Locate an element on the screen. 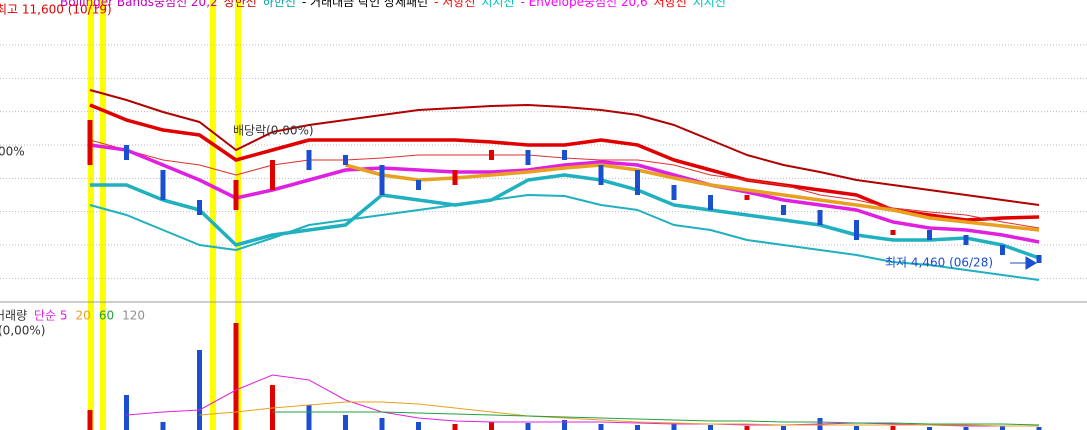 The width and height of the screenshot is (1087, 430). legend-item: - 거래대금 락인 상세패턴 is located at coordinates (365, 4).